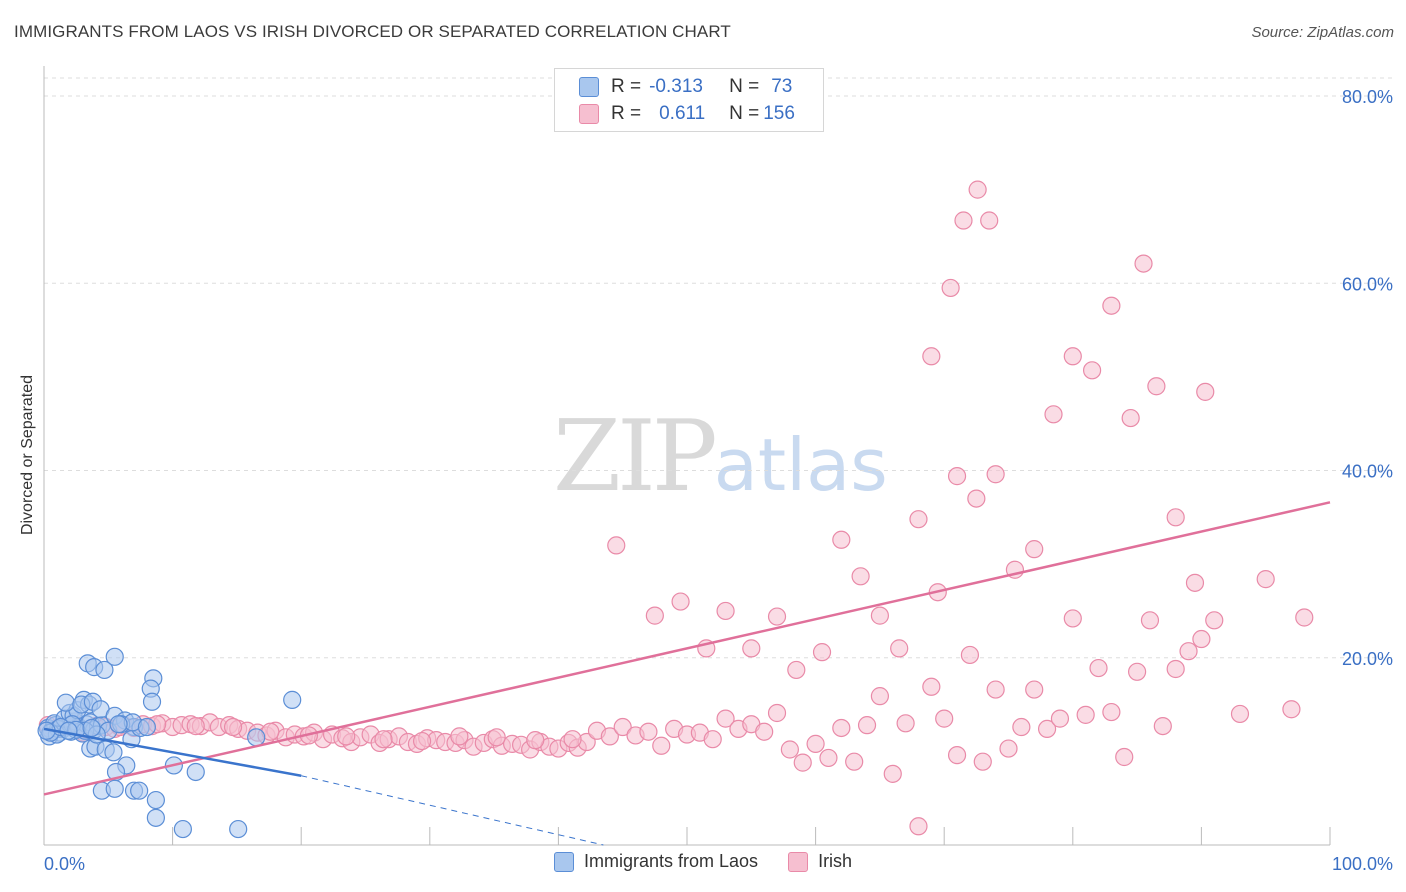 Image resolution: width=1406 pixels, height=892 pixels. Describe the element at coordinates (720, 457) in the screenshot. I see `watermark: ZIPatlas` at that location.